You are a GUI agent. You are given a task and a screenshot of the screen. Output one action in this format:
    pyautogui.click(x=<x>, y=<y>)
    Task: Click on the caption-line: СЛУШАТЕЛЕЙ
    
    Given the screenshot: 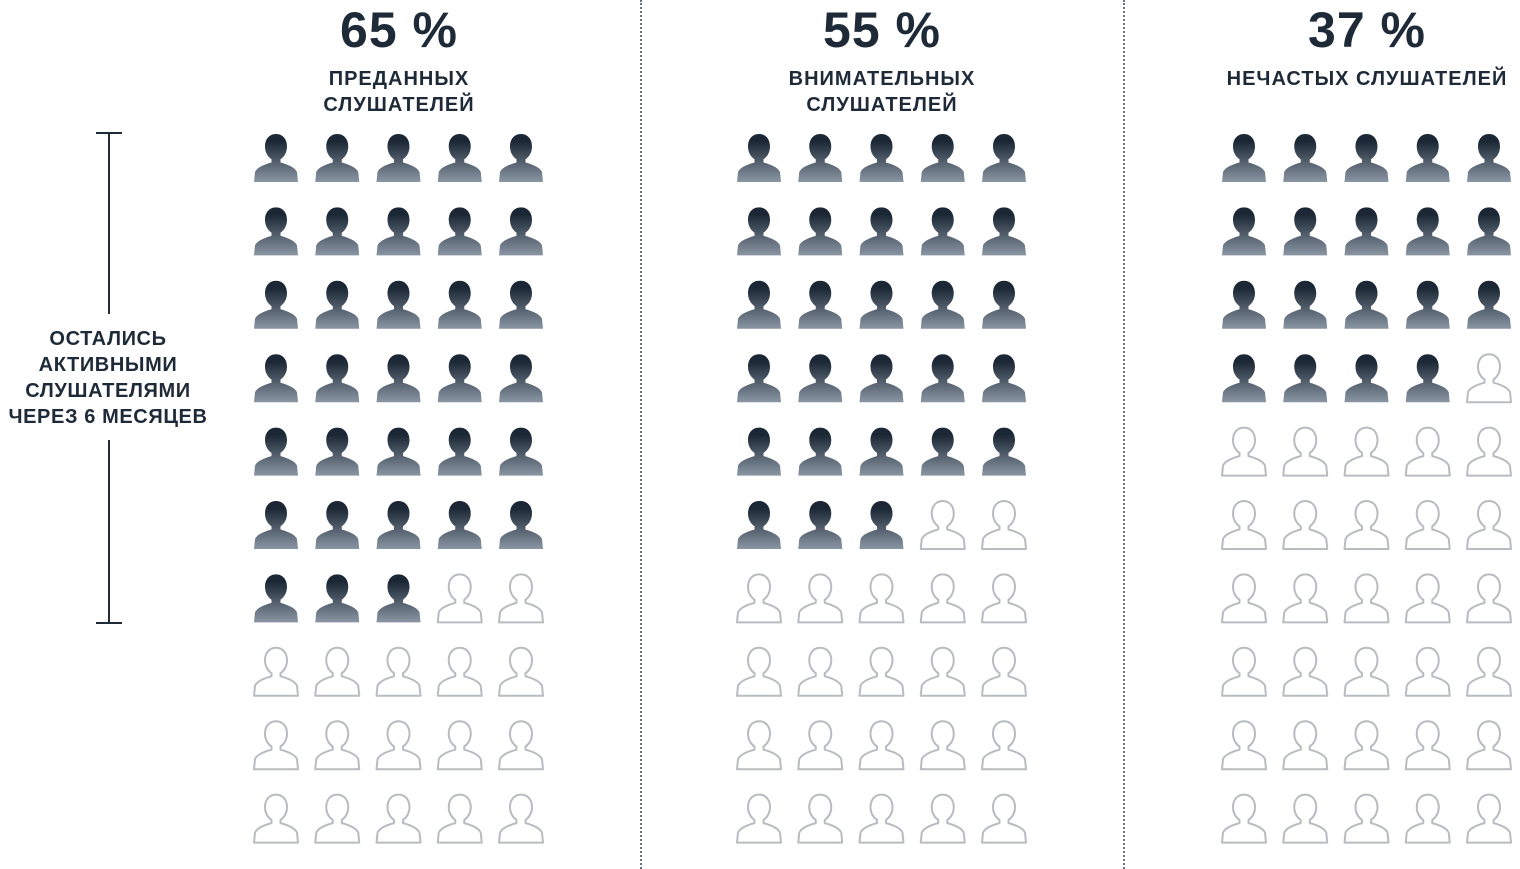 What is the action you would take?
    pyautogui.click(x=399, y=105)
    